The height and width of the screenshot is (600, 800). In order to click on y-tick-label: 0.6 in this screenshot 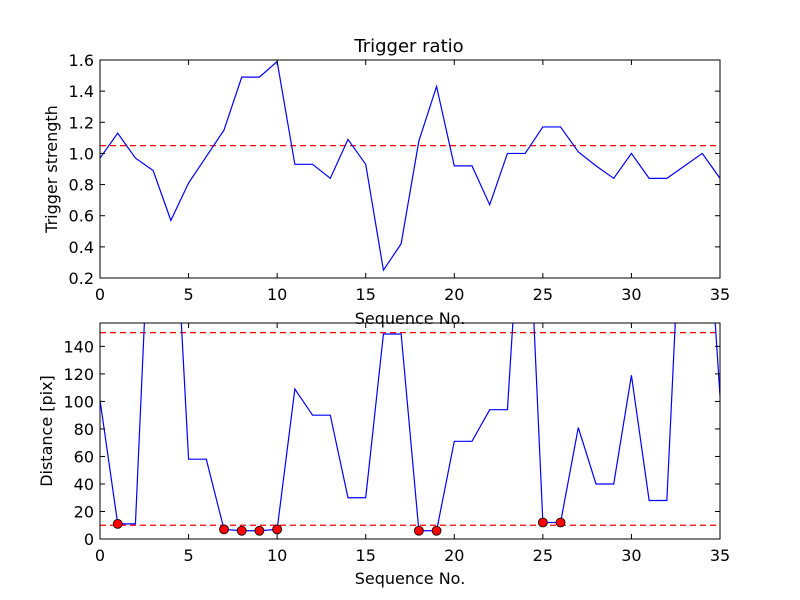, I will do `click(81, 216)`.